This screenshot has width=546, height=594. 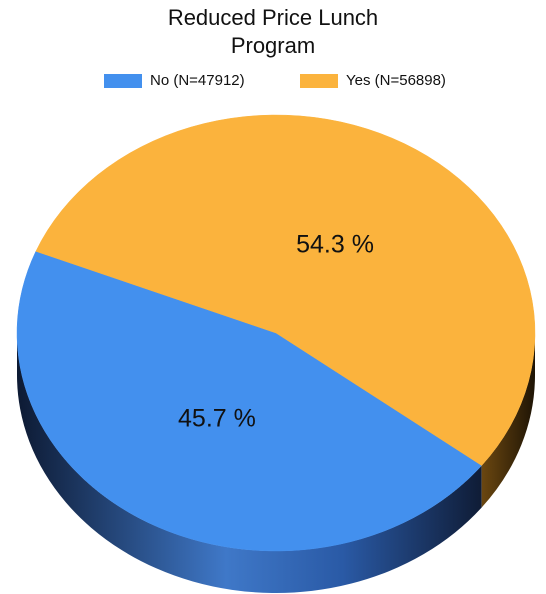 What do you see at coordinates (396, 80) in the screenshot?
I see `legend-label-yes: Yes (N=56898)` at bounding box center [396, 80].